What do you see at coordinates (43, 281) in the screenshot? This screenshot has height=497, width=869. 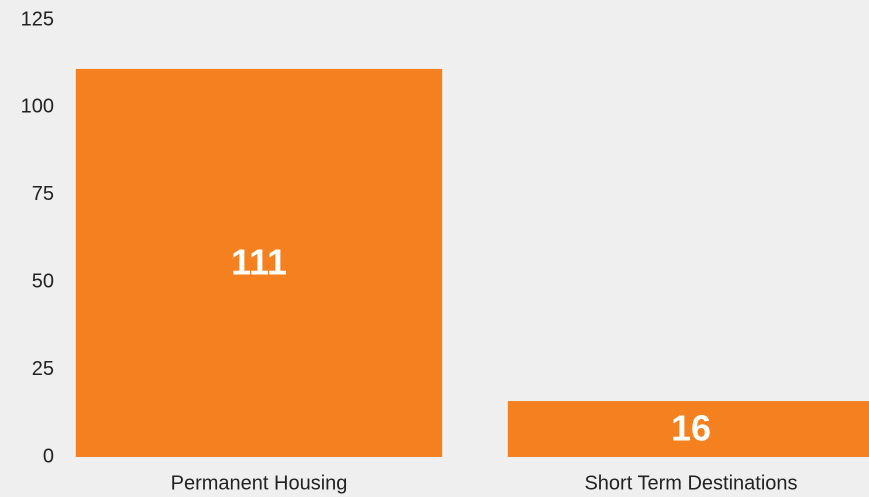 I see `y-tick-label: 50` at bounding box center [43, 281].